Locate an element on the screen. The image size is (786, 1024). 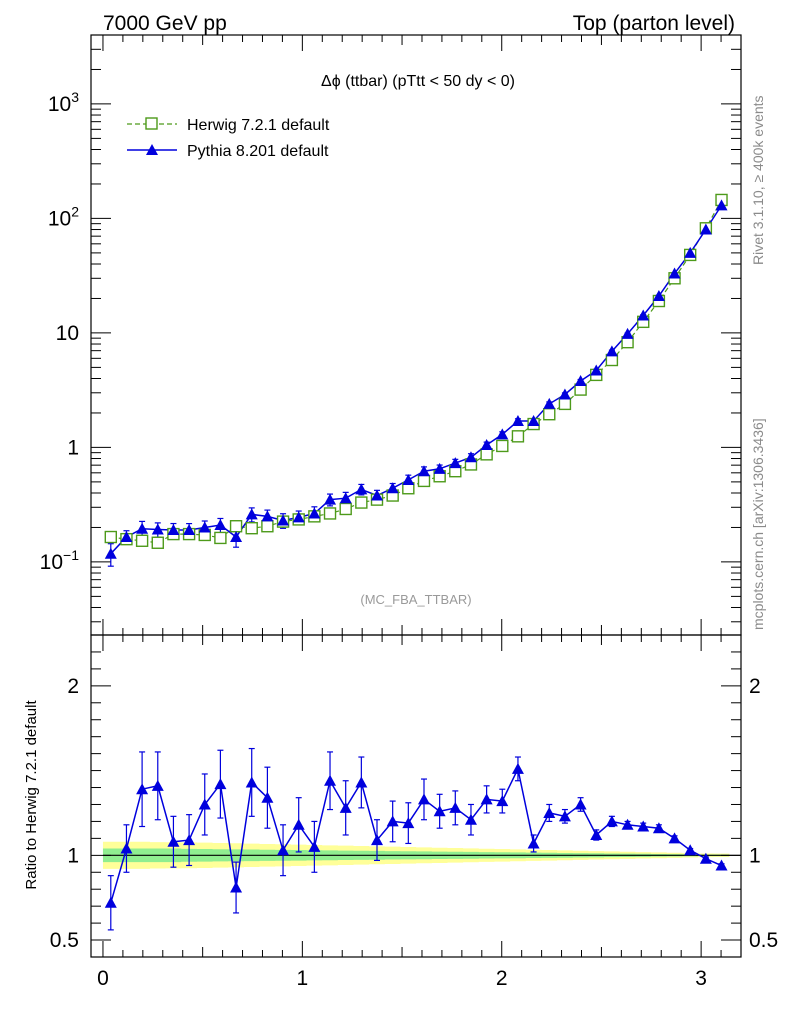
ratio-x-tick-label: 2 is located at coordinates (502, 978).